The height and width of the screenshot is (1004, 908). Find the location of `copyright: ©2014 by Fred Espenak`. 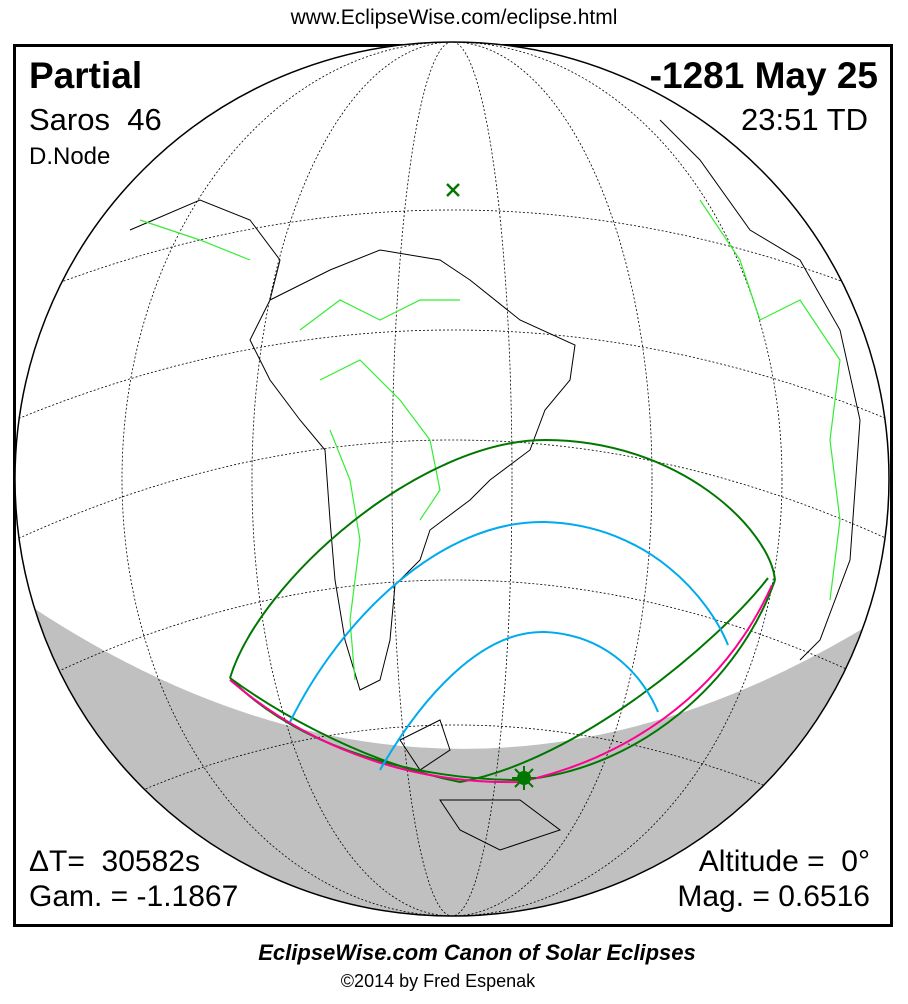

copyright: ©2014 by Fred Espenak is located at coordinates (438, 981).